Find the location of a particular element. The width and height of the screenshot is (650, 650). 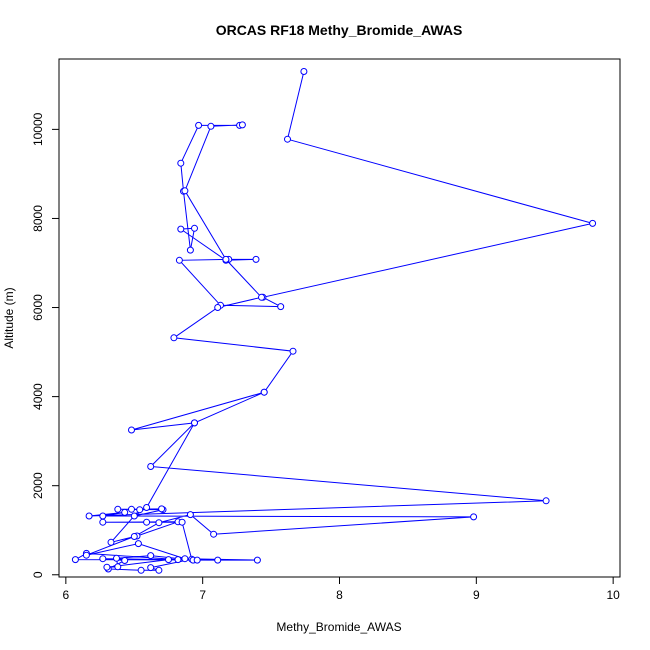

x-tick-label: 10 is located at coordinates (613, 595).